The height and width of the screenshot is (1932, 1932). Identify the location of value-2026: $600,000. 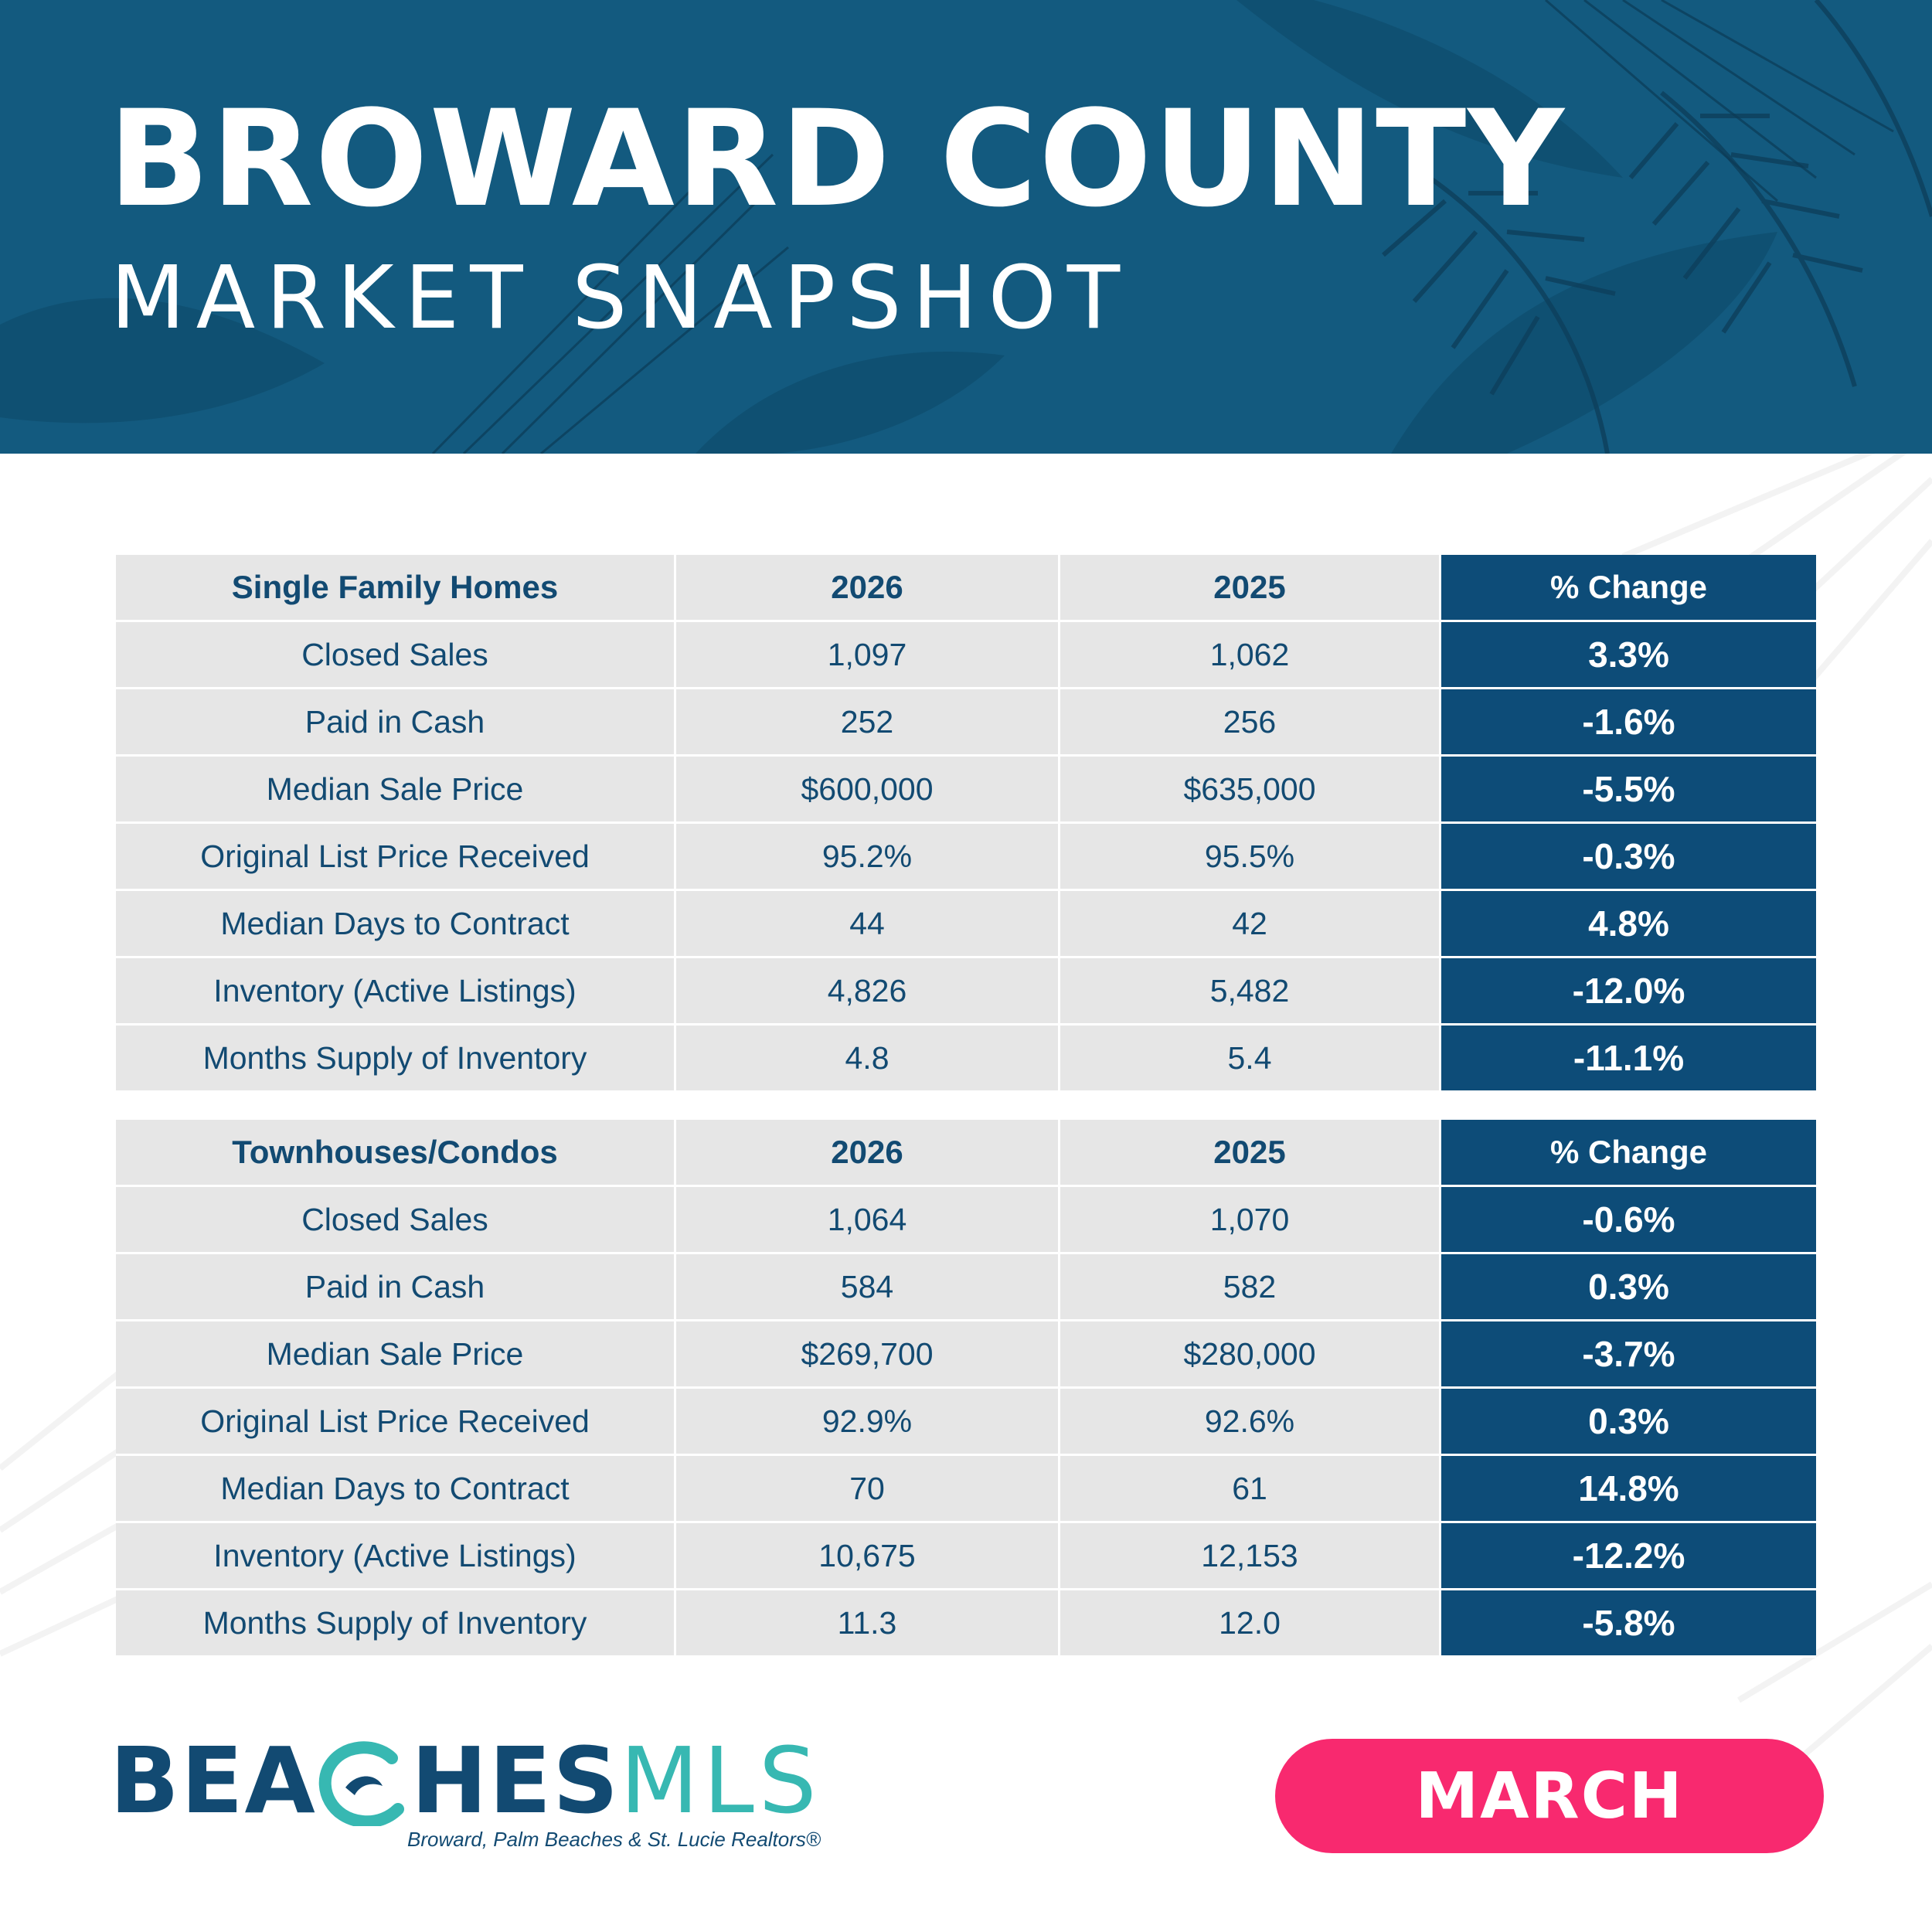
(868, 791).